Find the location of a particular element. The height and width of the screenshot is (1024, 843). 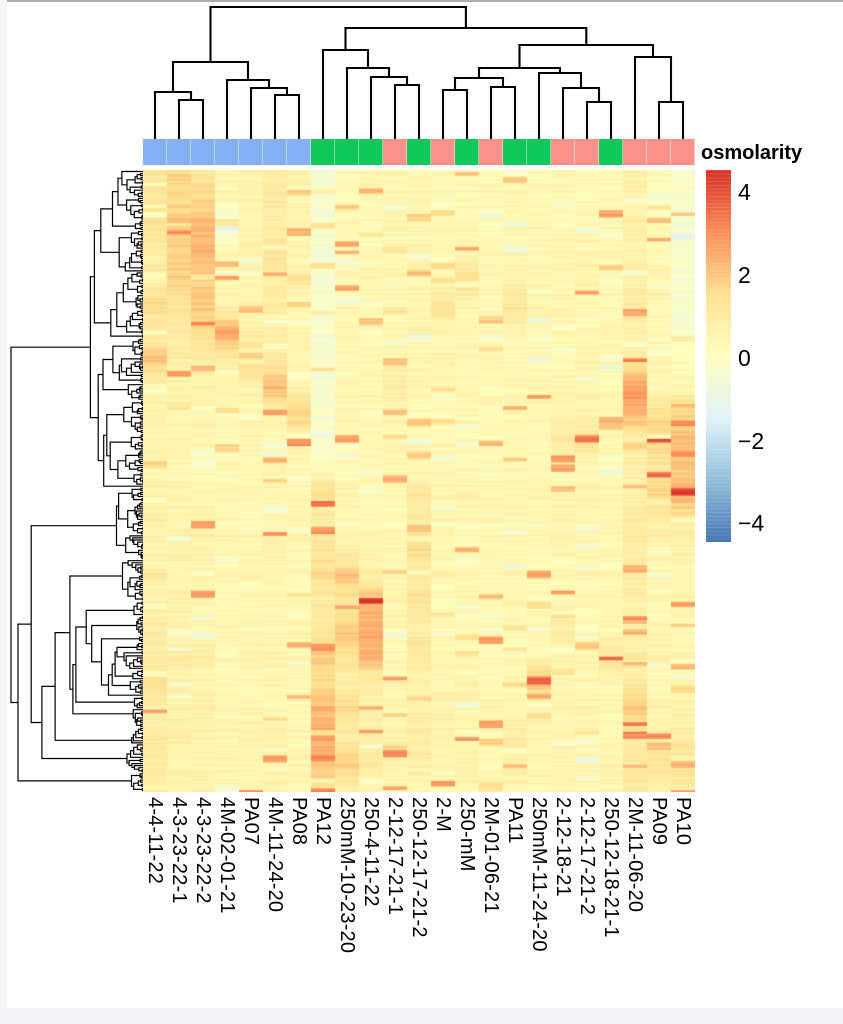

column-label: 4M-02-01-21 is located at coordinates (227, 855).